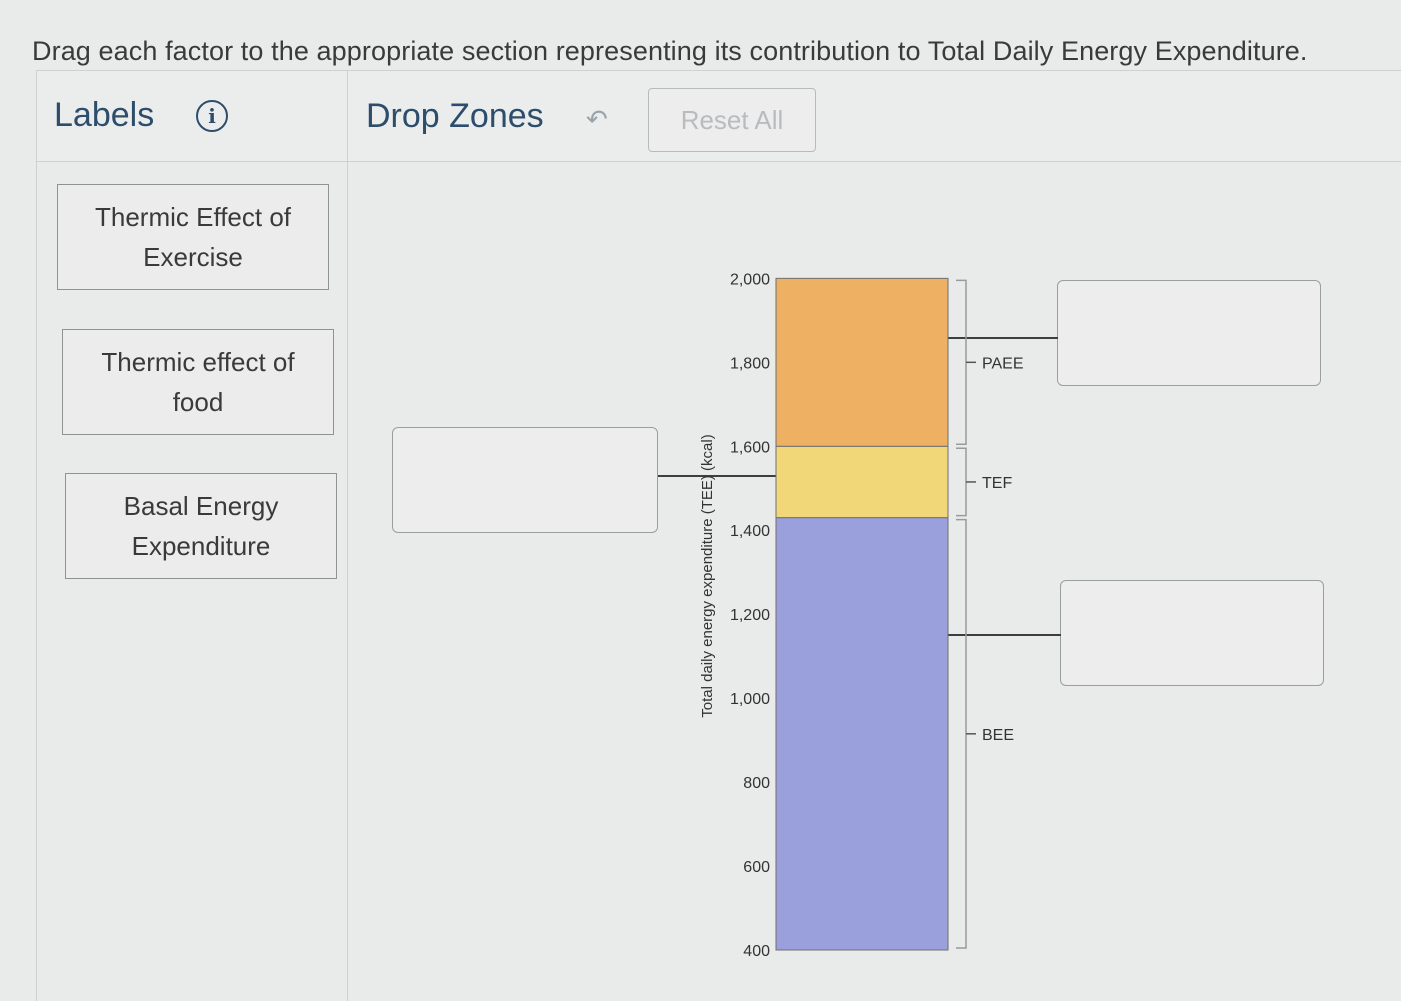  I want to click on label-card-line: Thermic Effect of, so click(193, 217).